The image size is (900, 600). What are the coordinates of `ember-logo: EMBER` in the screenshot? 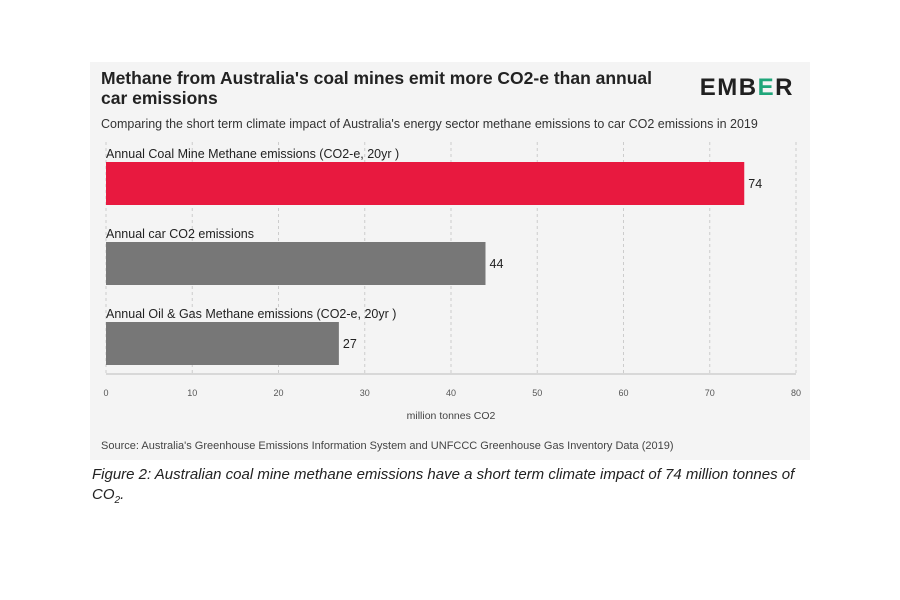 It's located at (747, 88).